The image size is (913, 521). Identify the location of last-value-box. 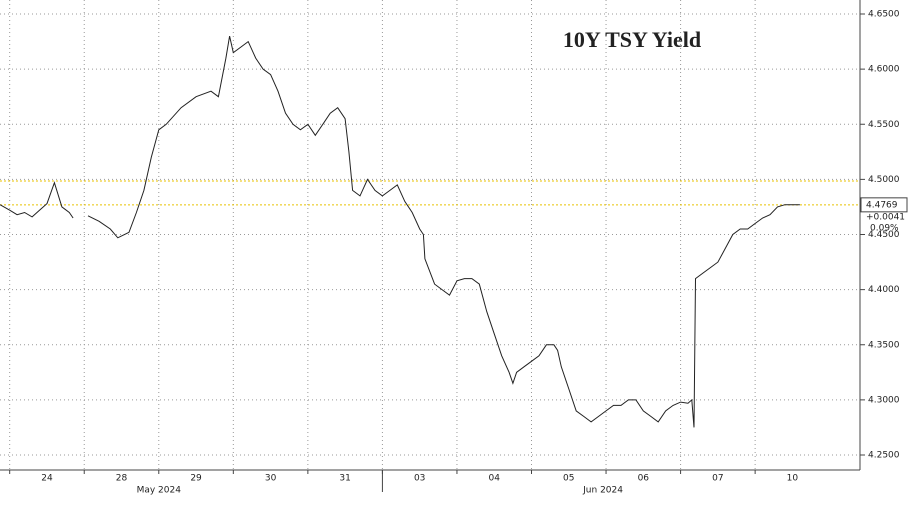
(884, 205).